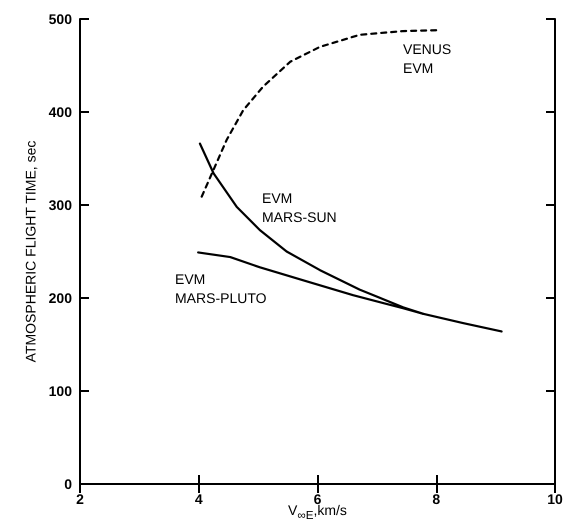 This screenshot has width=574, height=531. Describe the element at coordinates (60, 19) in the screenshot. I see `y-tick-label: 500` at that location.